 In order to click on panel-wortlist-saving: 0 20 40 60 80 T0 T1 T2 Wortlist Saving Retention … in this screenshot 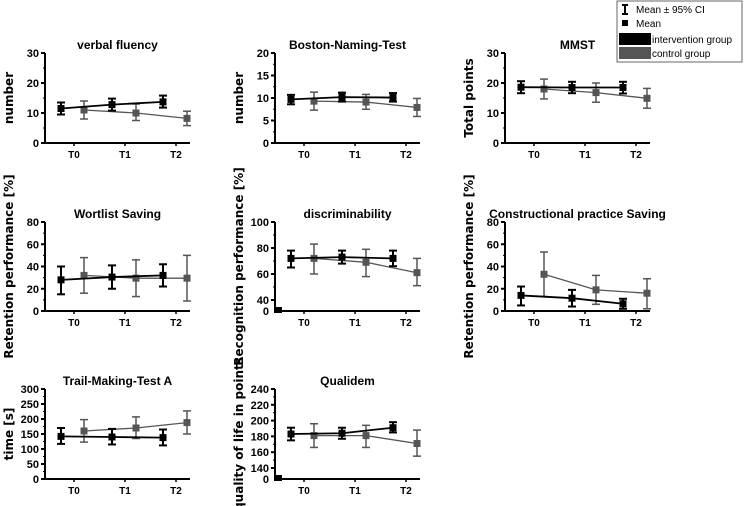, I will do `click(96, 266)`.